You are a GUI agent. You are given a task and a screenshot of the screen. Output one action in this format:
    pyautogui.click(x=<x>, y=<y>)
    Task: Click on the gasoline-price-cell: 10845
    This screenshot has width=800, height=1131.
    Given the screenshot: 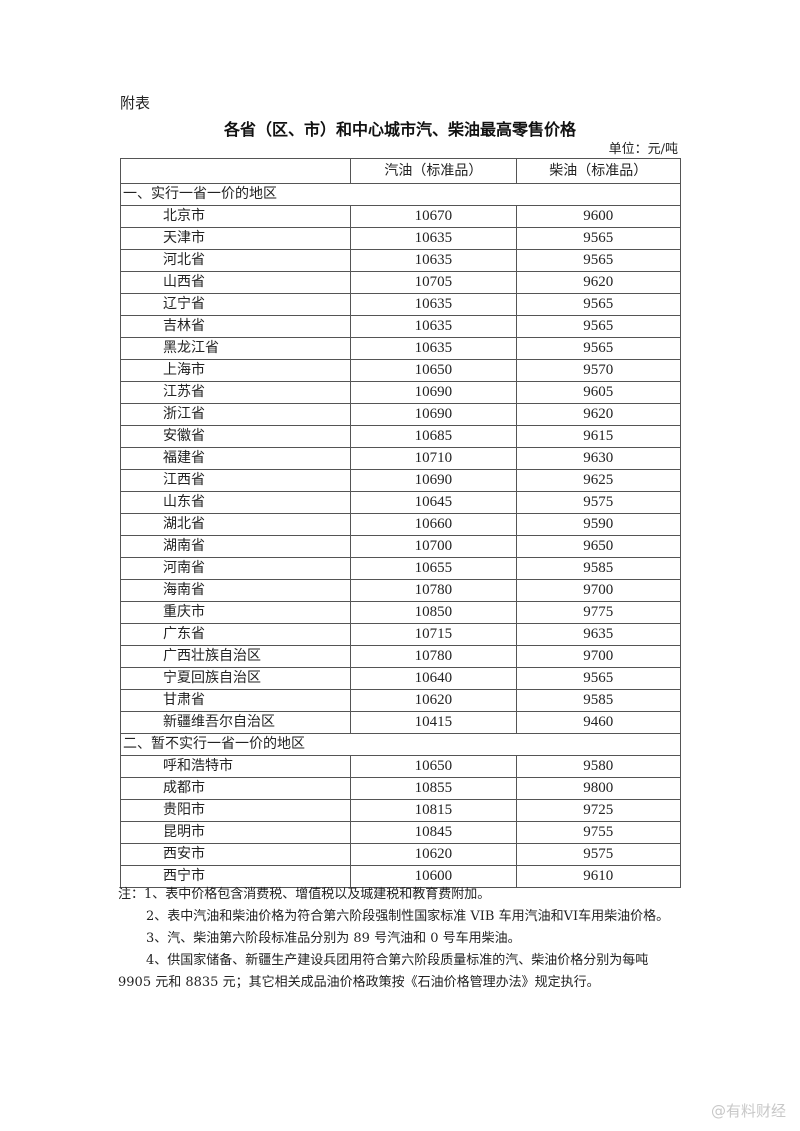 What is the action you would take?
    pyautogui.click(x=433, y=832)
    